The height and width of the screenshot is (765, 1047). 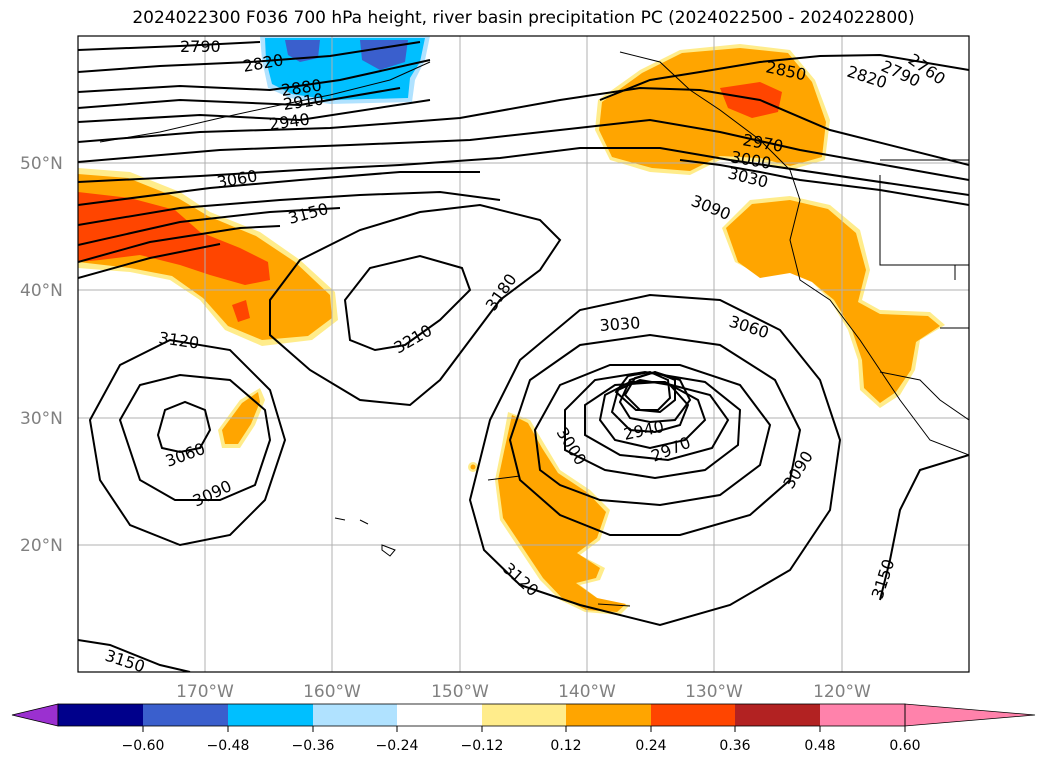 What do you see at coordinates (143, 746) in the screenshot?
I see `colorbar-tick-label: −0.60` at bounding box center [143, 746].